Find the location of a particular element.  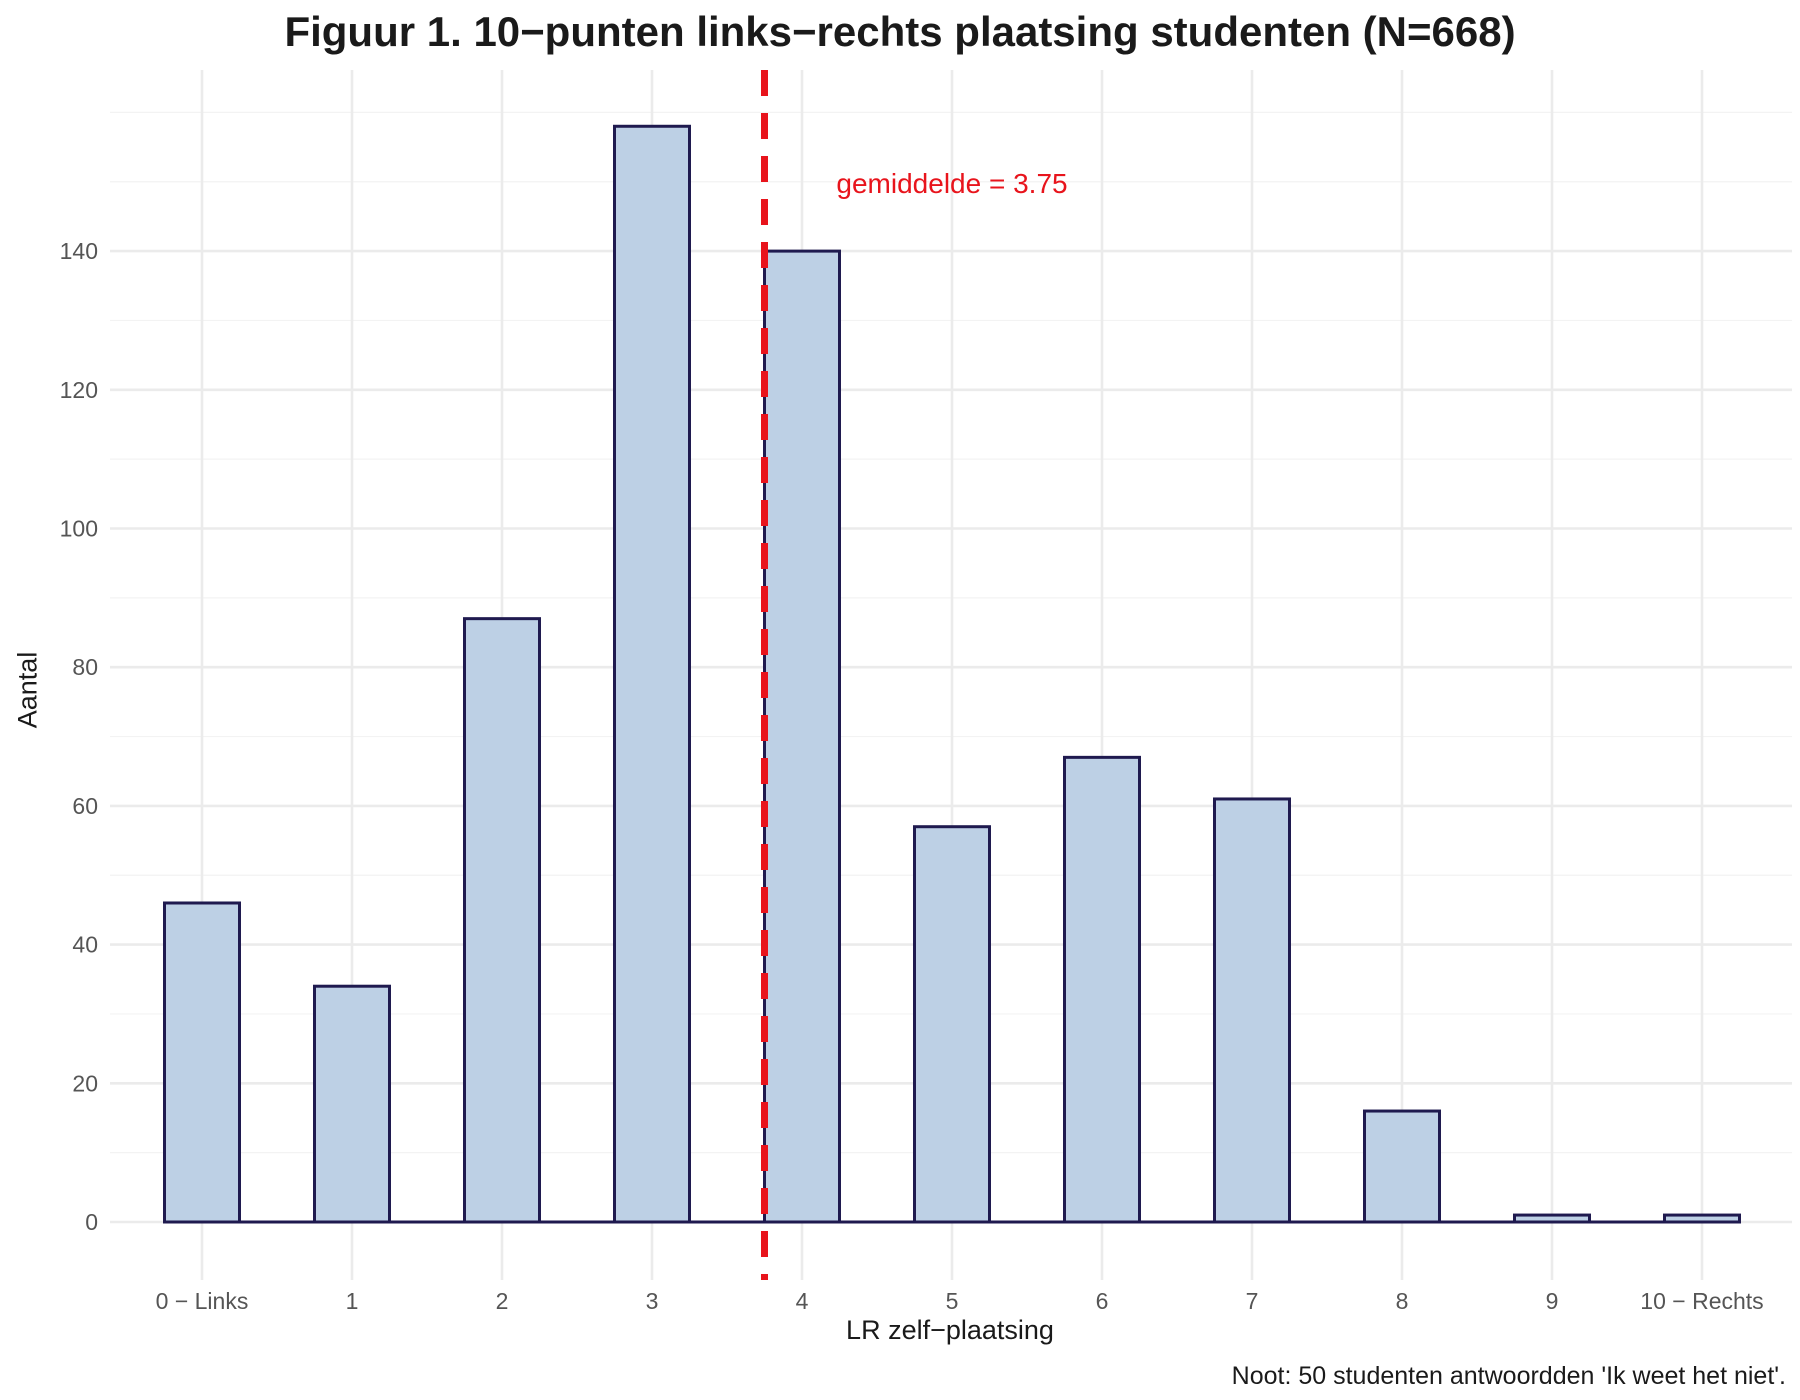

x-tick-label: 8 is located at coordinates (1402, 1301).